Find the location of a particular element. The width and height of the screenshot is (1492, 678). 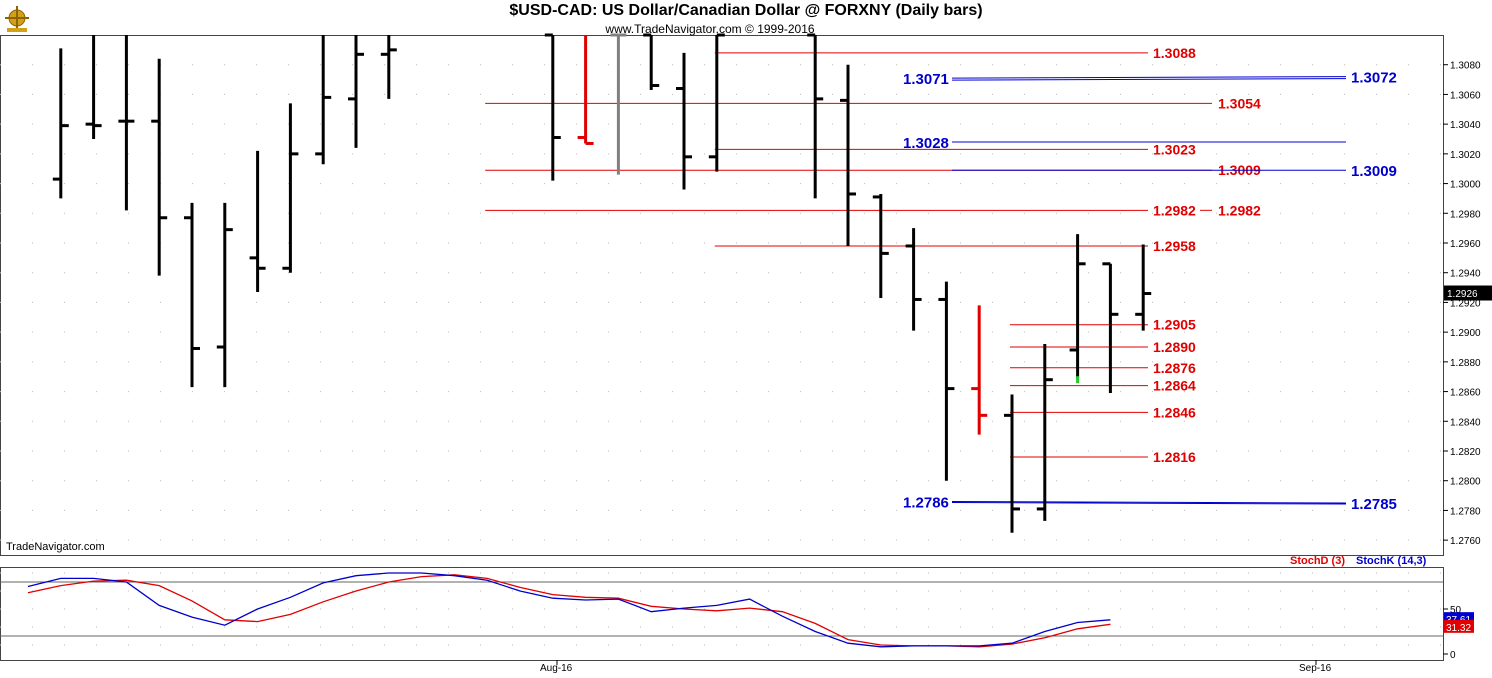

legend-stoch-k: StochK (14,3) is located at coordinates (1391, 561).